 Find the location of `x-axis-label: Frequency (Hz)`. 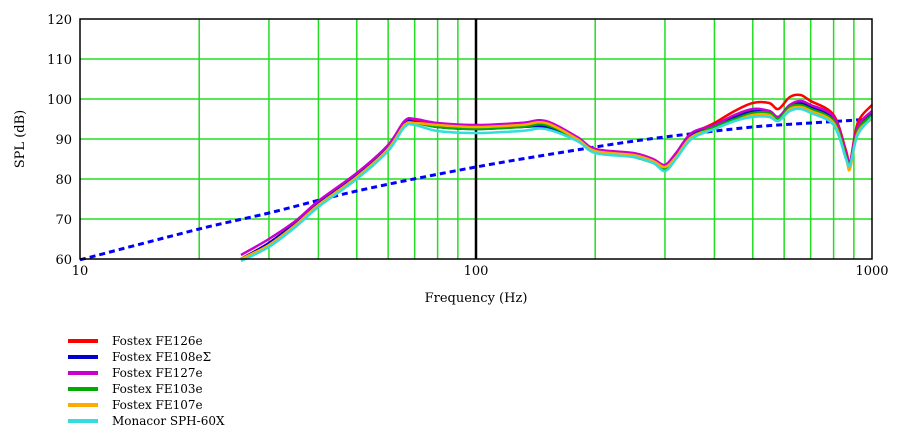

x-axis-label: Frequency (Hz) is located at coordinates (476, 298).